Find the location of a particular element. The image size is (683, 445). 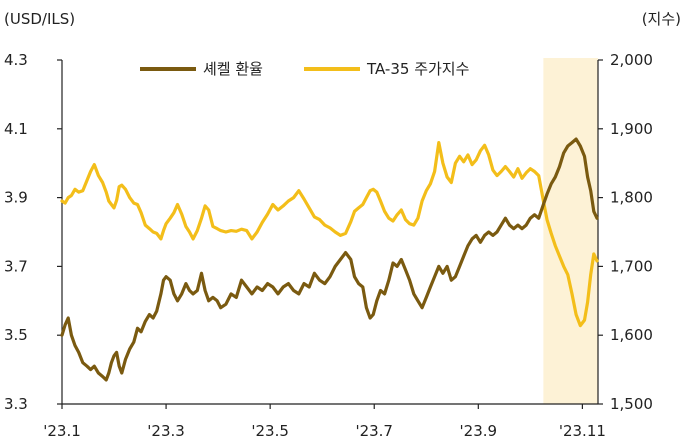

x-tick-label: '23.3 is located at coordinates (166, 431).